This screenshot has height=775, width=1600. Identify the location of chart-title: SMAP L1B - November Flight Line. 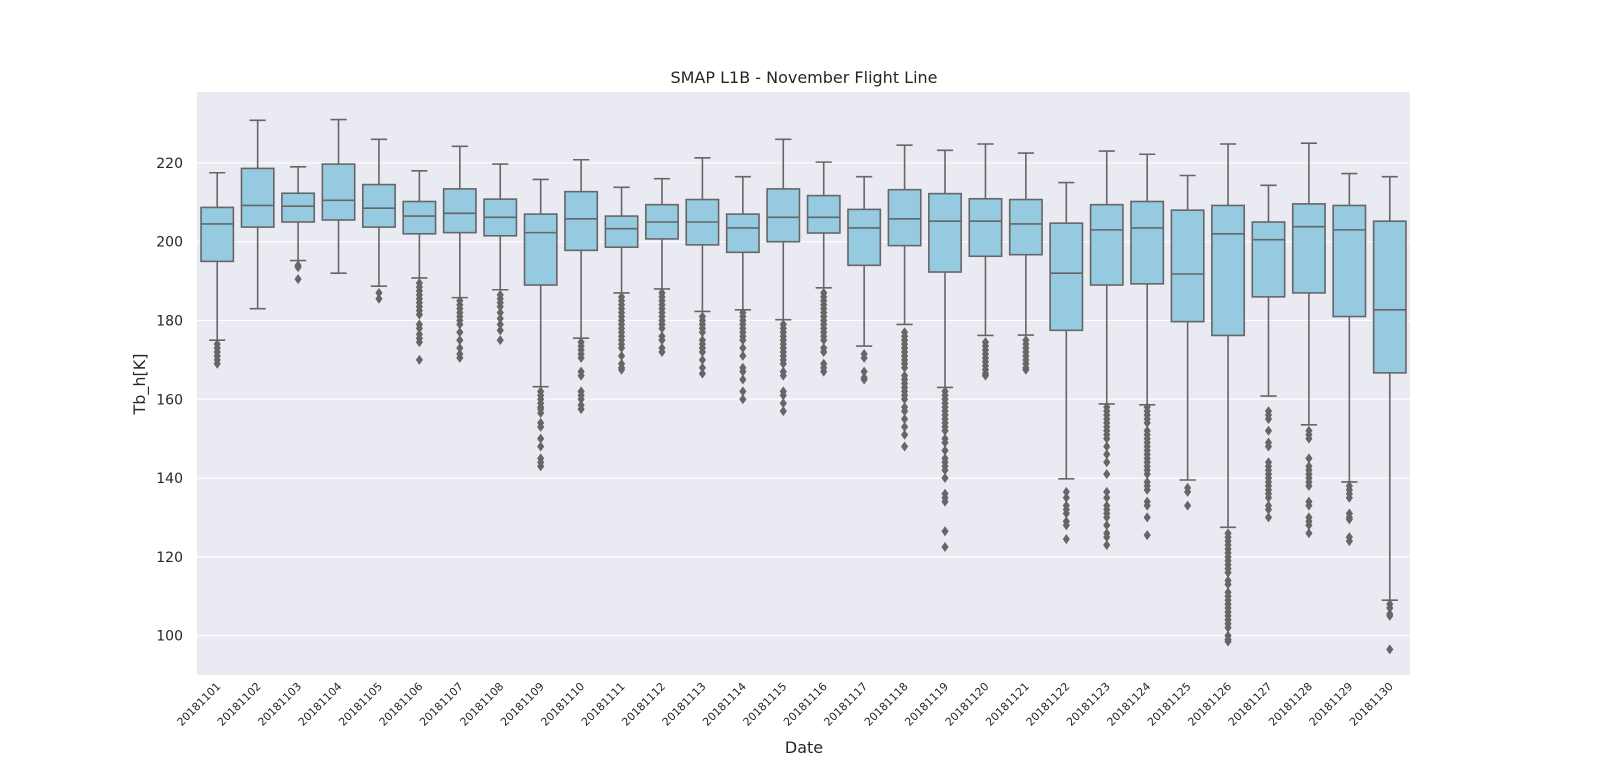
(803, 77).